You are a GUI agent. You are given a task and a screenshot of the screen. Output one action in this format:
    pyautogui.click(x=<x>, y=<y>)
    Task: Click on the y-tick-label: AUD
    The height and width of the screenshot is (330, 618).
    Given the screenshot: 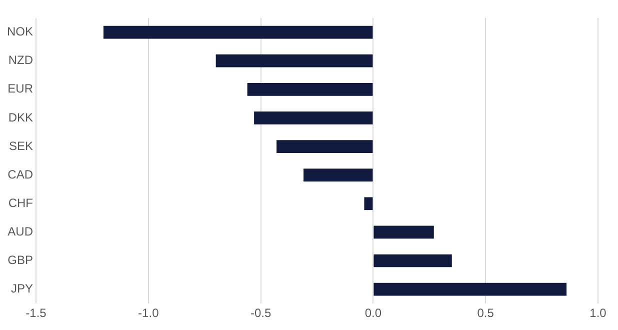 What is the action you would take?
    pyautogui.click(x=21, y=231)
    